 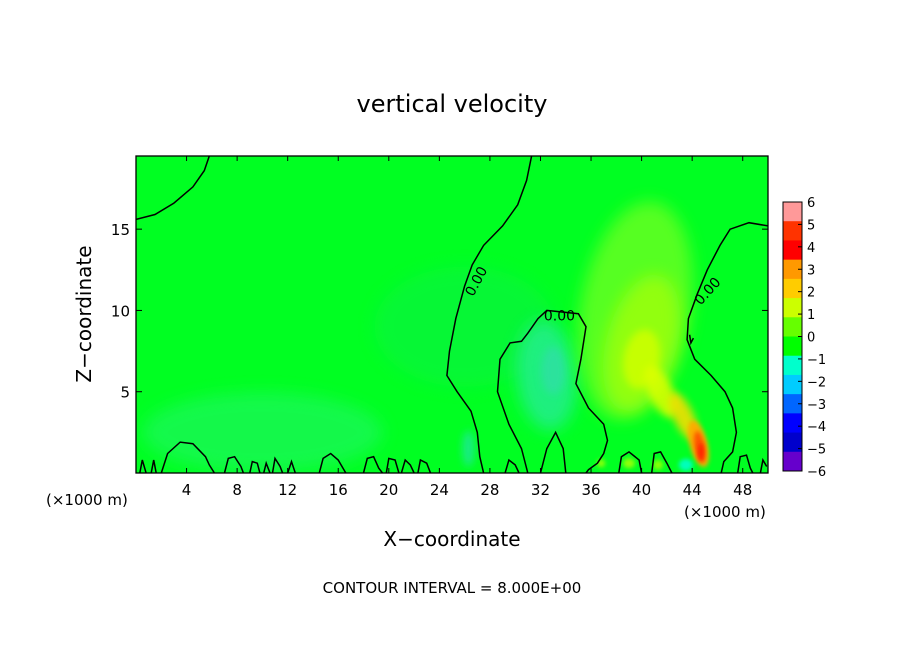 What do you see at coordinates (816, 427) in the screenshot?
I see `colorbar-tick-label: −4` at bounding box center [816, 427].